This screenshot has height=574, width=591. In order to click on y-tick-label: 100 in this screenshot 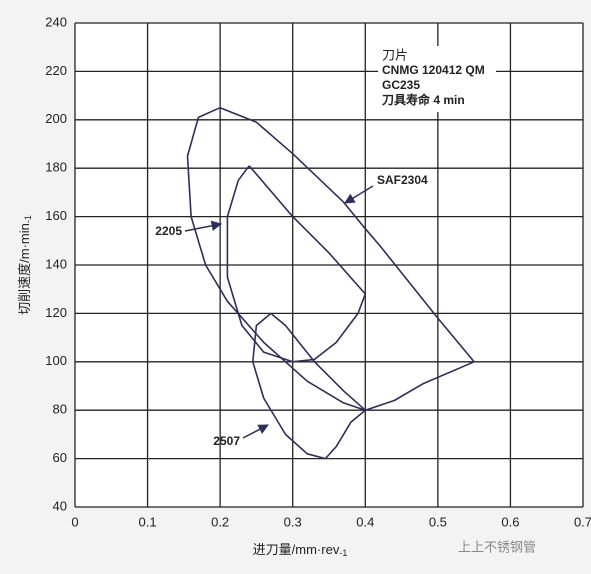, I will do `click(56, 360)`.